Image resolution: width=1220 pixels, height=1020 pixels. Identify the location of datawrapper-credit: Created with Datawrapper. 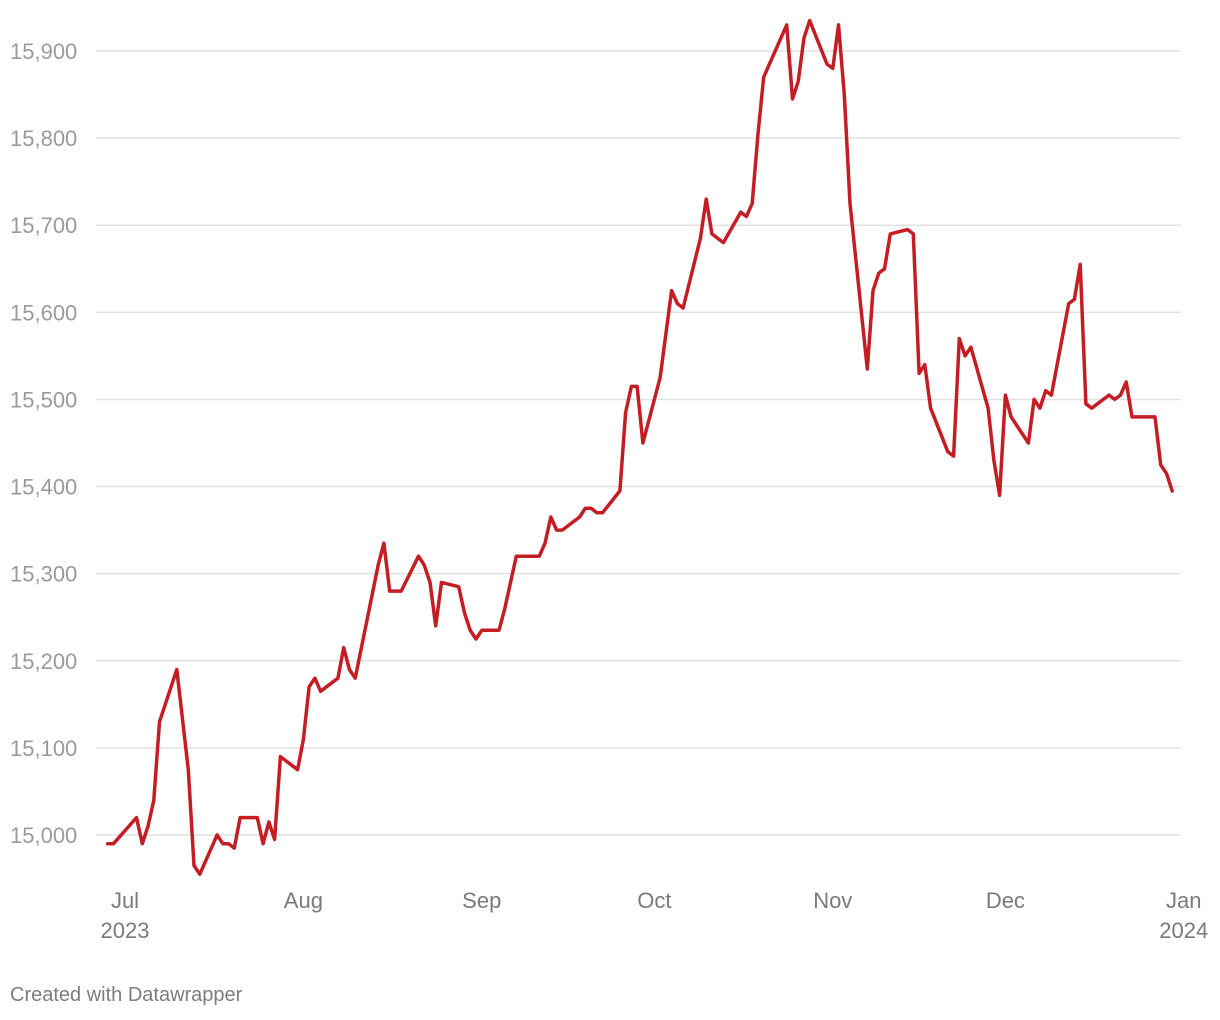
(126, 995).